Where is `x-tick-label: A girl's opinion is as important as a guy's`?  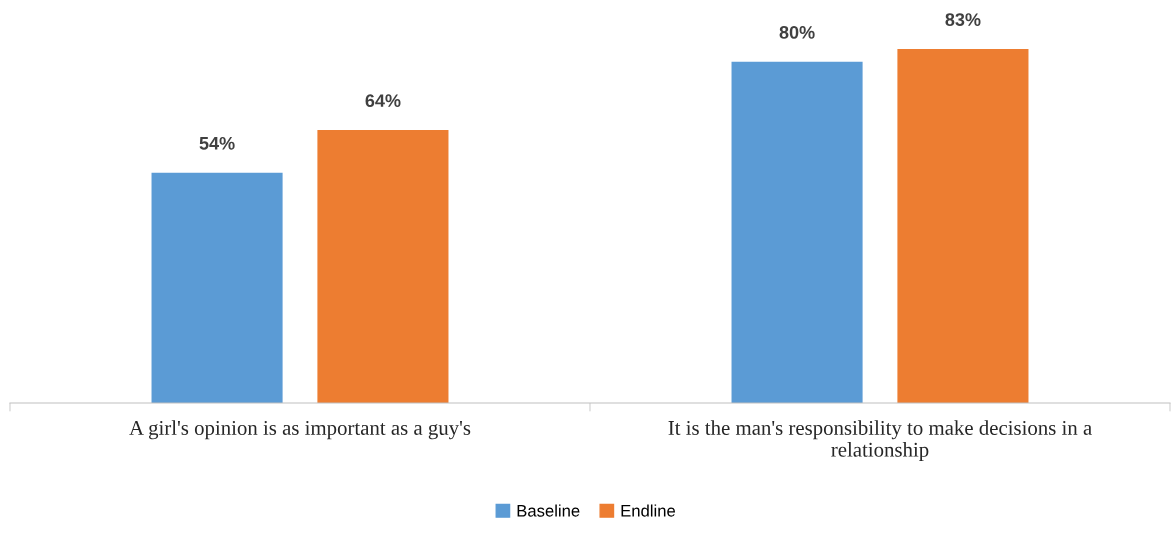 x-tick-label: A girl's opinion is as important as a guy's is located at coordinates (300, 430).